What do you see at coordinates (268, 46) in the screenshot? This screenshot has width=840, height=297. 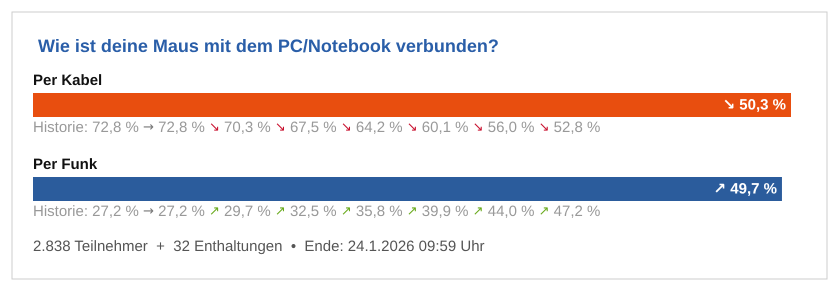 I see `chart-title: Wie ist deine Maus mit dem PC/Notebook verbunden?` at bounding box center [268, 46].